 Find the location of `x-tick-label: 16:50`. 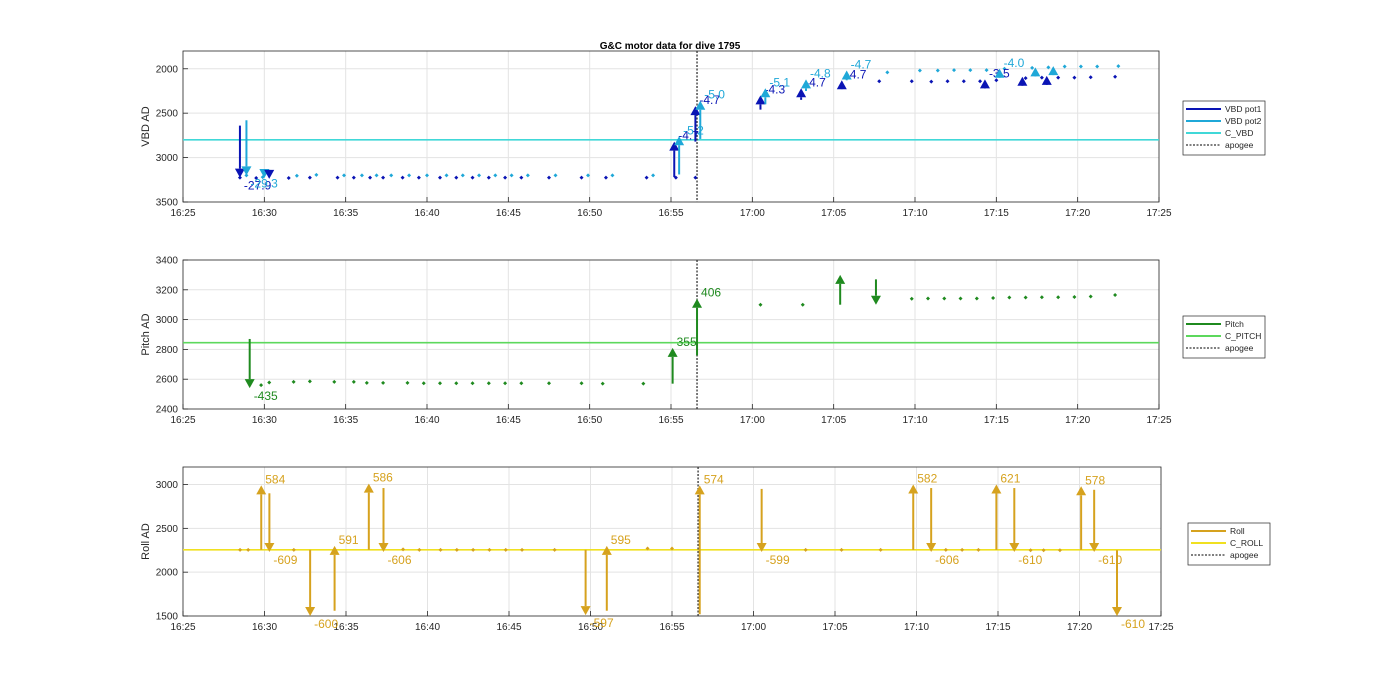

x-tick-label: 16:50 is located at coordinates (589, 420).